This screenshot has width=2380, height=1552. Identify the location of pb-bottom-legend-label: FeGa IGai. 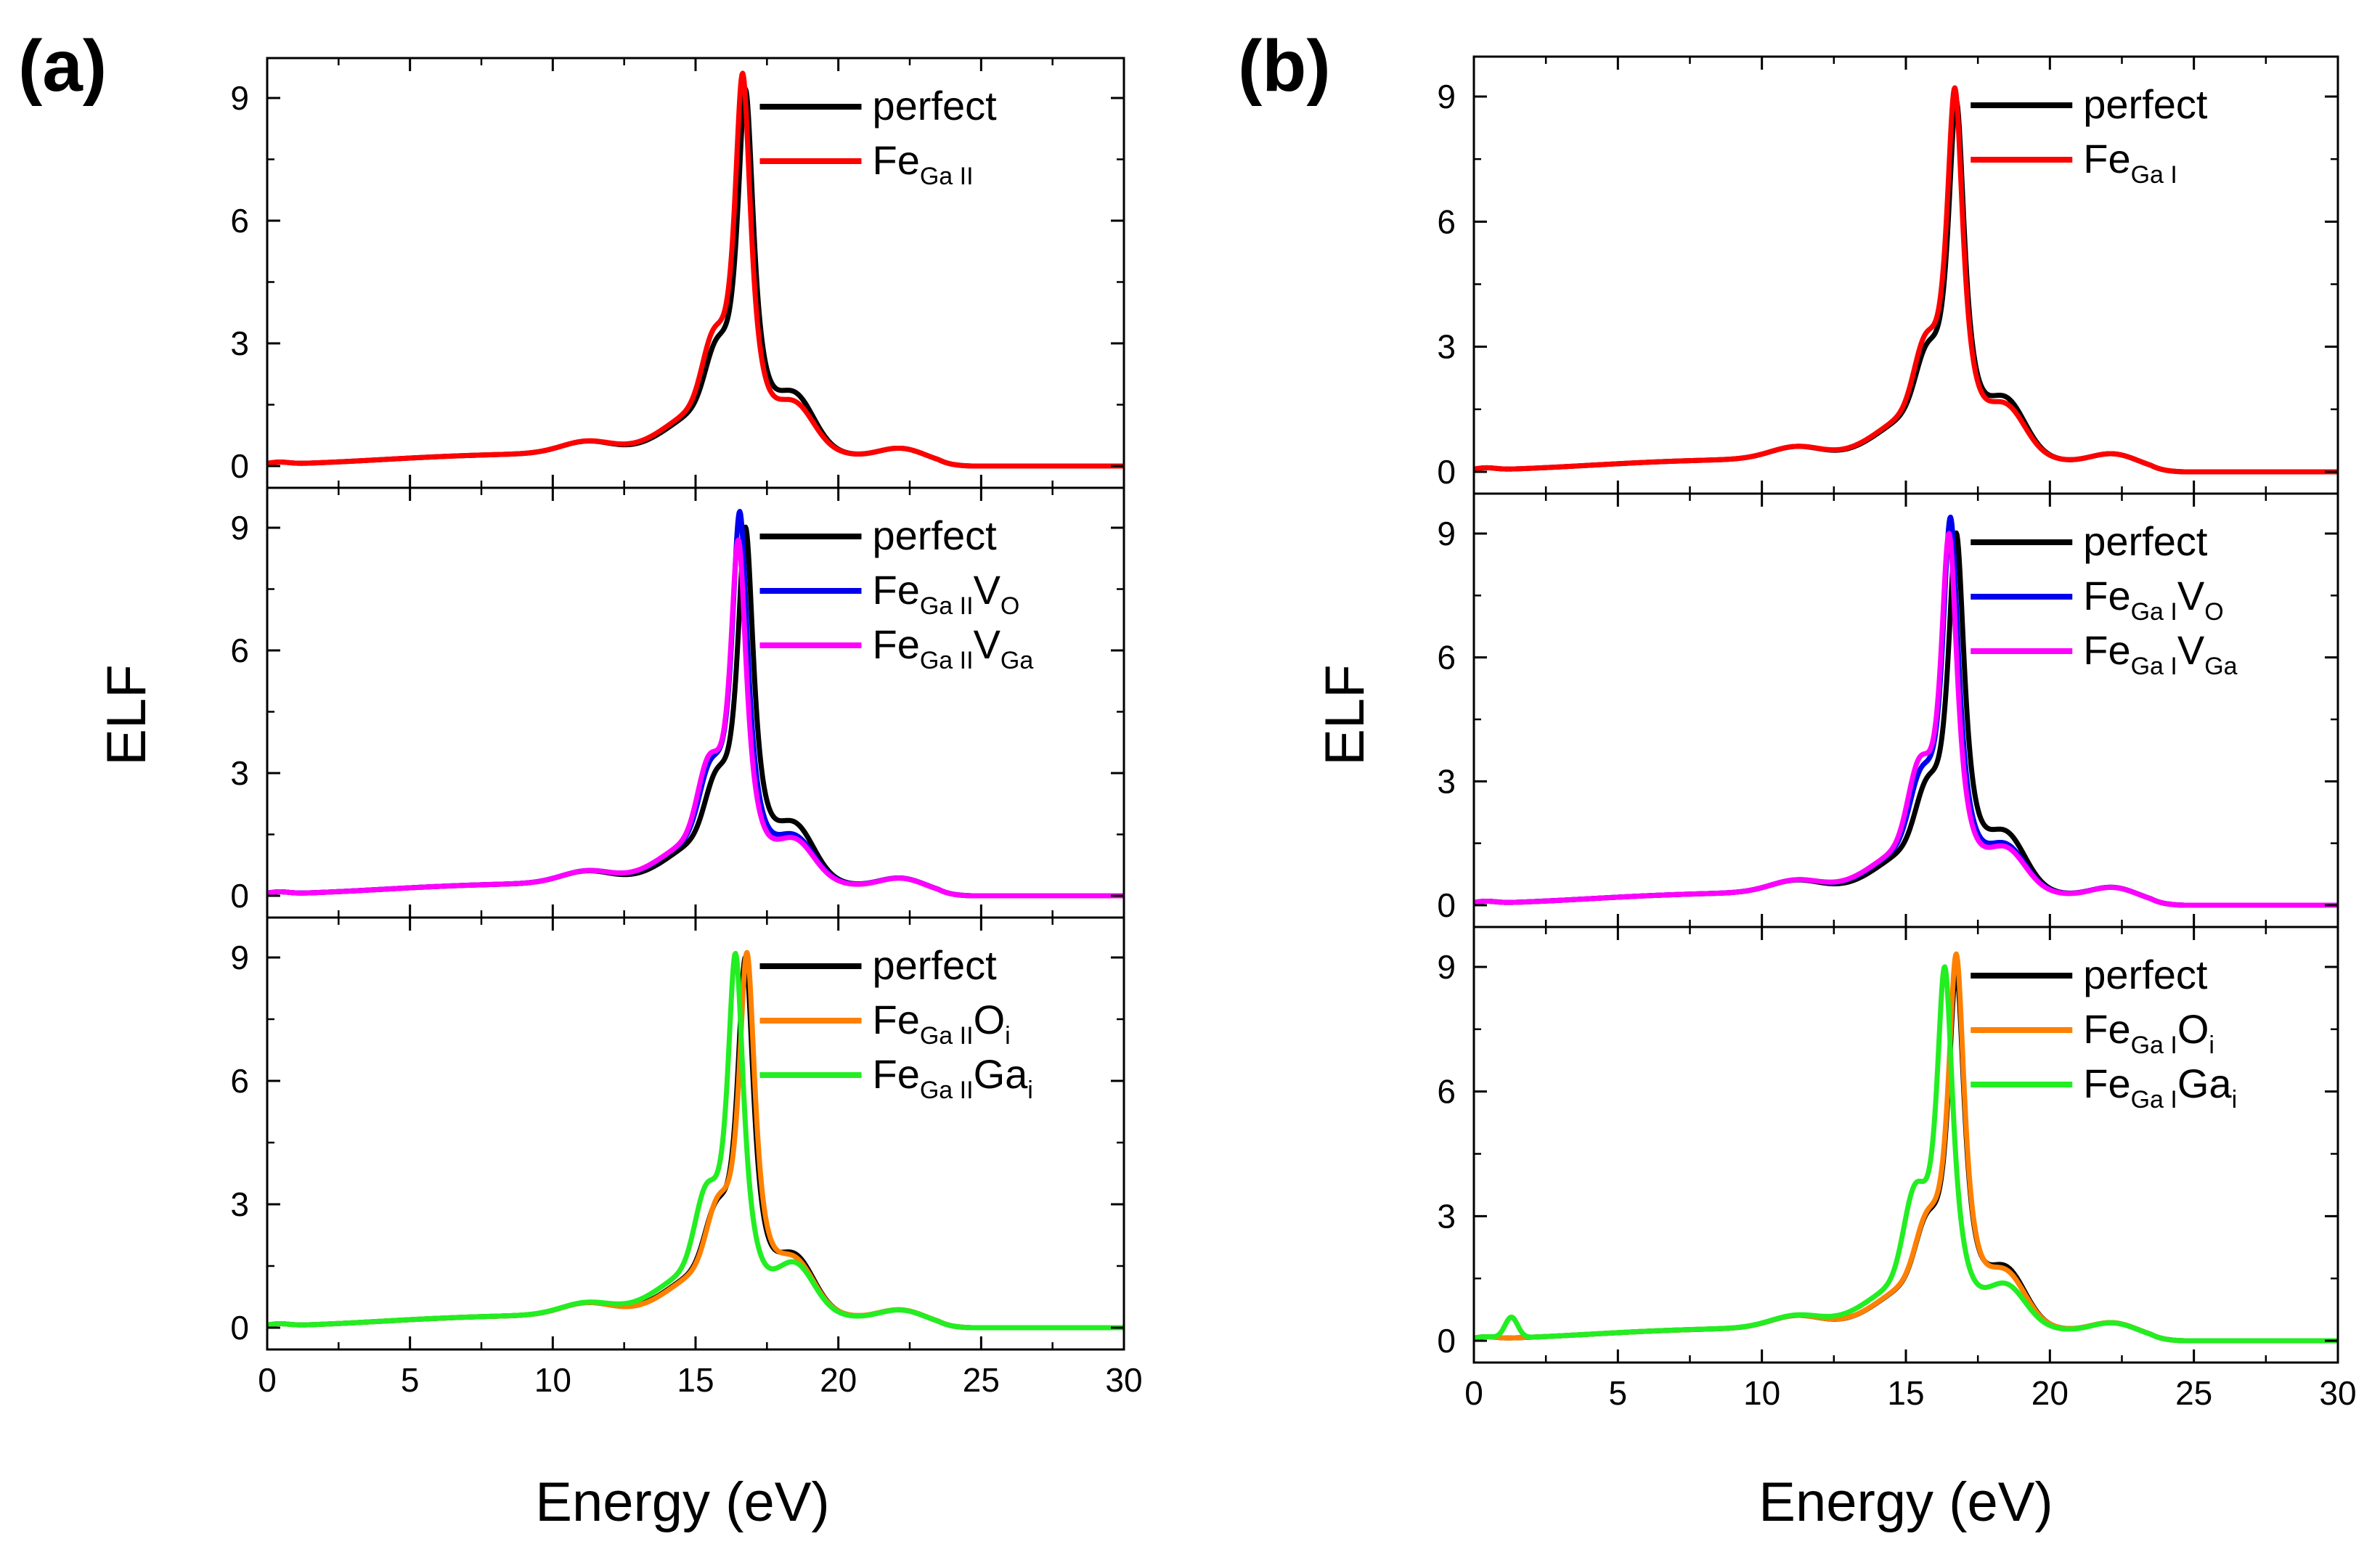
(2160, 1087).